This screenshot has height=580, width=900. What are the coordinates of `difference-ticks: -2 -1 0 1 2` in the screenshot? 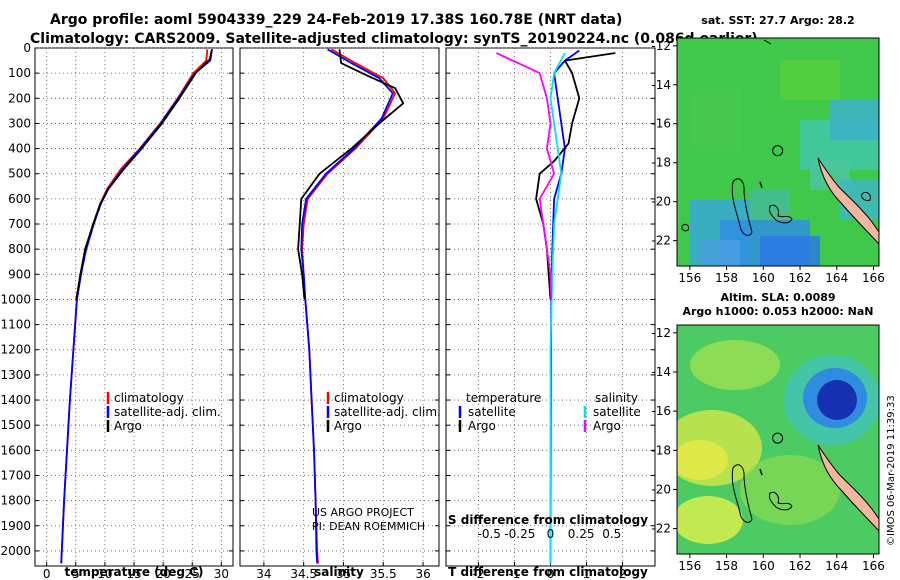 It's located at (549, 573).